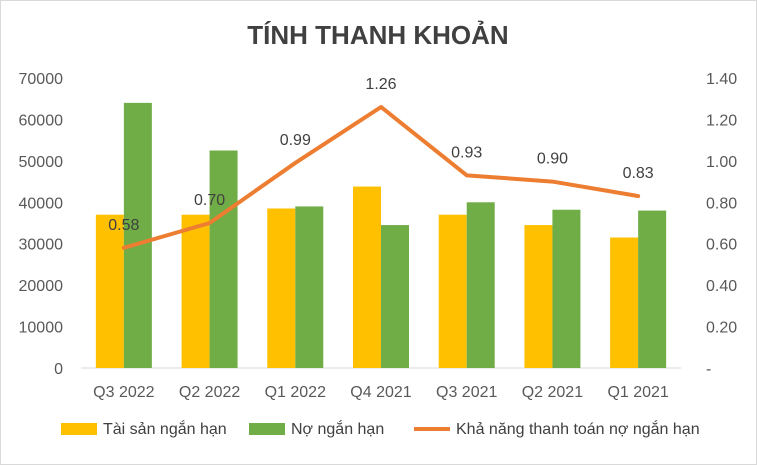  I want to click on legend-label: Khả năng thanh toán nợ ngắn hạn, so click(578, 428).